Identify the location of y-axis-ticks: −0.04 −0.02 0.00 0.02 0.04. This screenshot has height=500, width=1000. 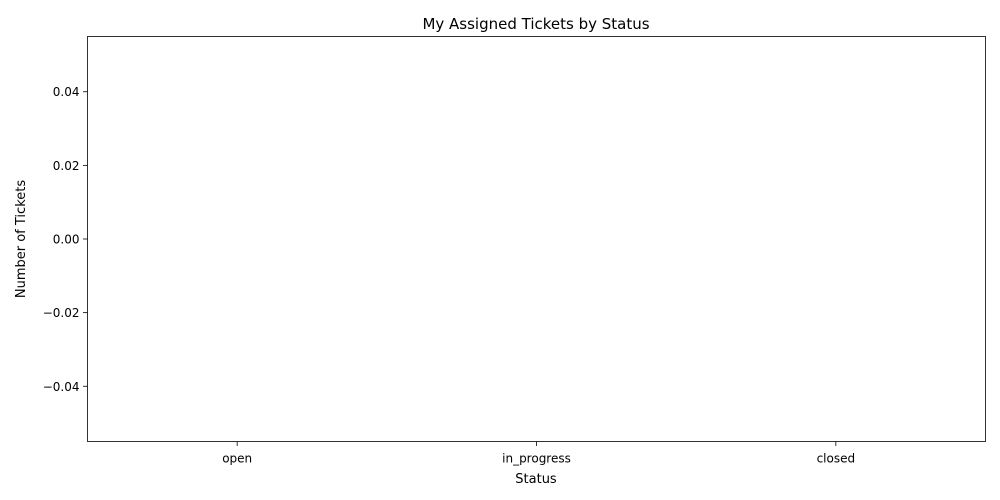
(65, 239).